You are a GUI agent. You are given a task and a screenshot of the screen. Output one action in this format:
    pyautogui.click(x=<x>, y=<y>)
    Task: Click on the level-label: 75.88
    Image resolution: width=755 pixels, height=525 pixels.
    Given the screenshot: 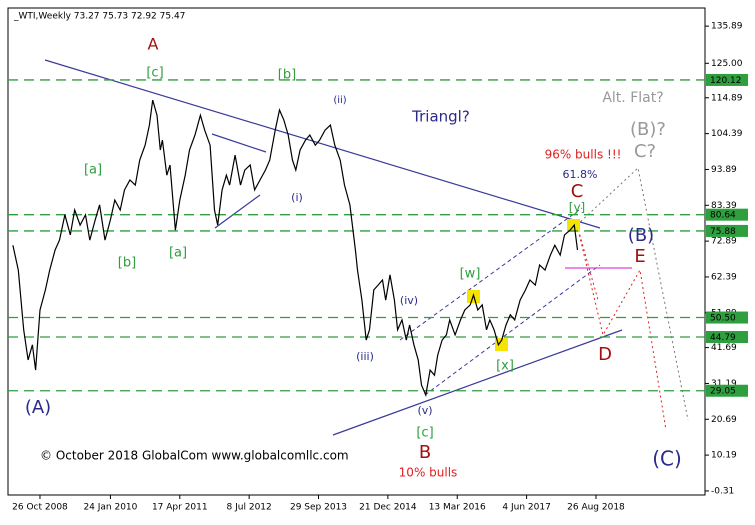 What is the action you would take?
    pyautogui.click(x=723, y=232)
    